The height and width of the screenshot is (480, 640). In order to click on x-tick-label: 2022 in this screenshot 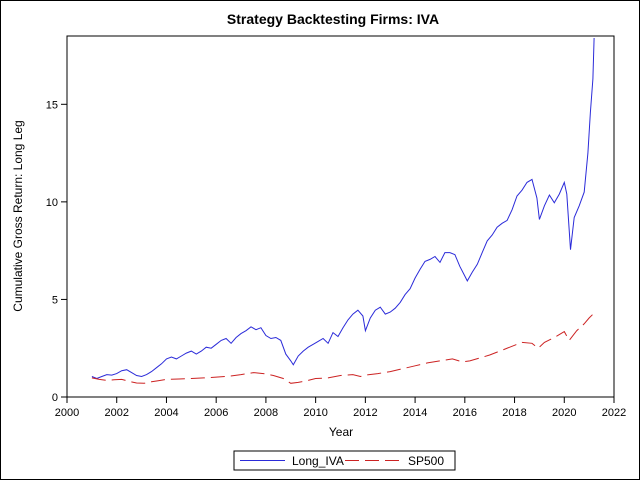, I will do `click(614, 413)`.